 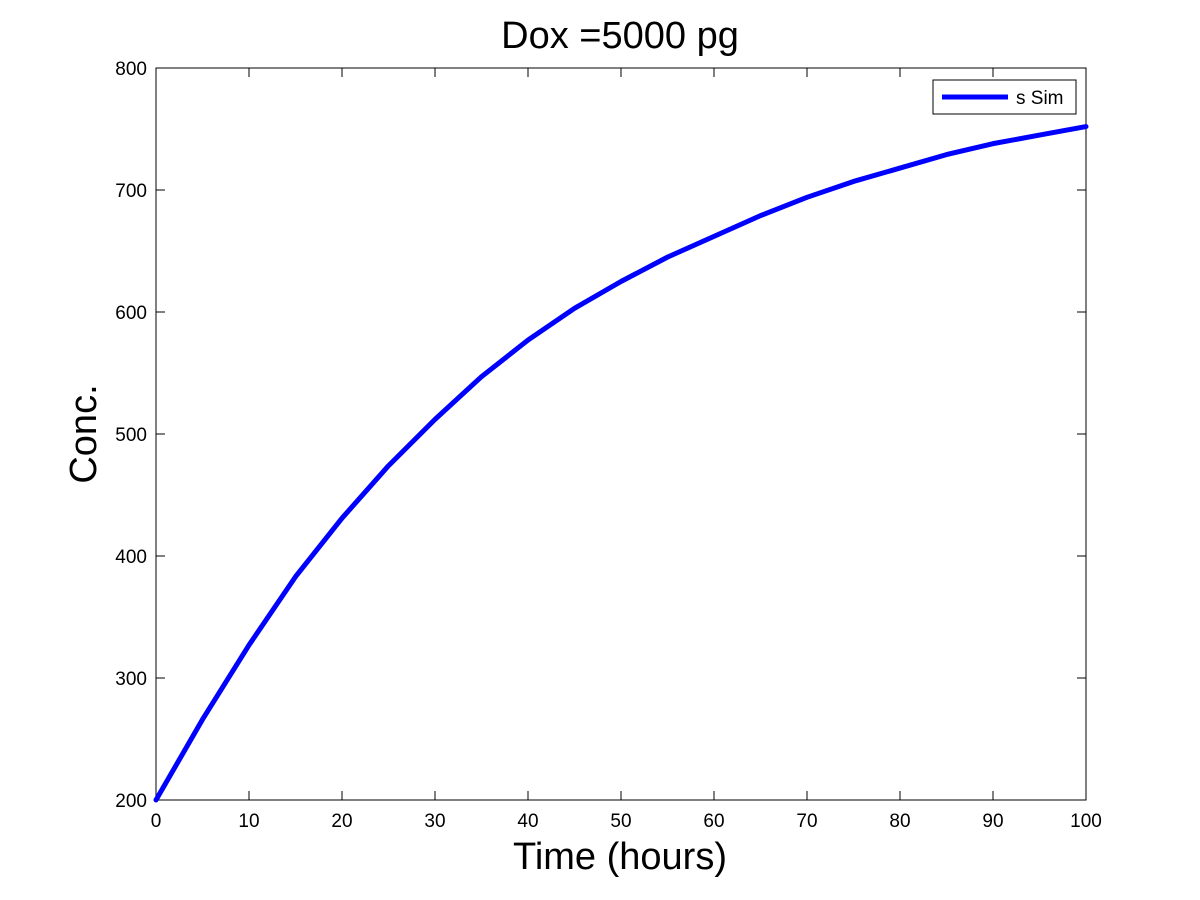 I want to click on x-tick-label: 40, so click(x=527, y=821).